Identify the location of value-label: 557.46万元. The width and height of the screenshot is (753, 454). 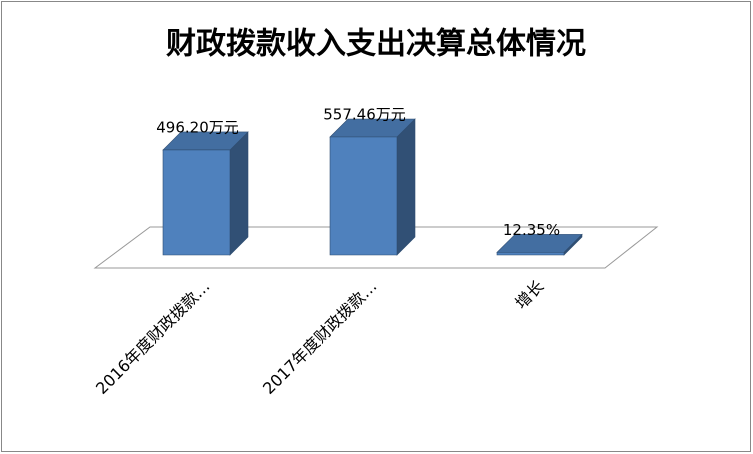
(364, 115).